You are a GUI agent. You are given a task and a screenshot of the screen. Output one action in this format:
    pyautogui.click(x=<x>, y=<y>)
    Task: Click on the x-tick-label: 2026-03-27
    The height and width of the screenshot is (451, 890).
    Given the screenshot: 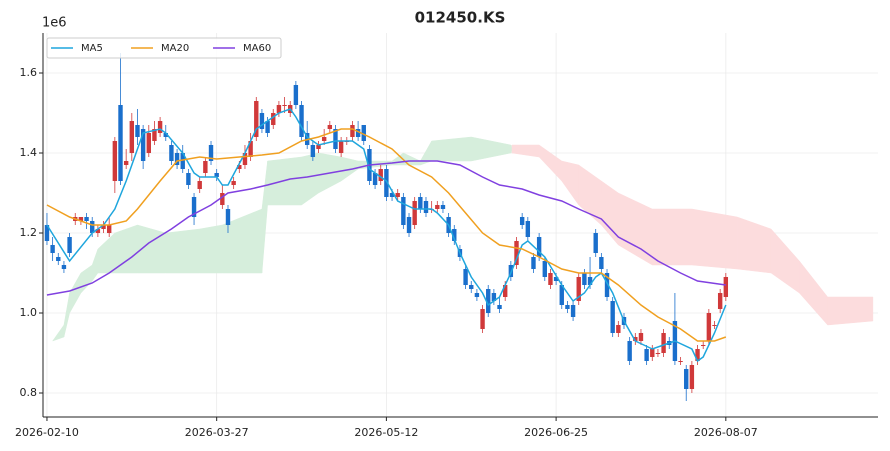 What is the action you would take?
    pyautogui.click(x=217, y=432)
    